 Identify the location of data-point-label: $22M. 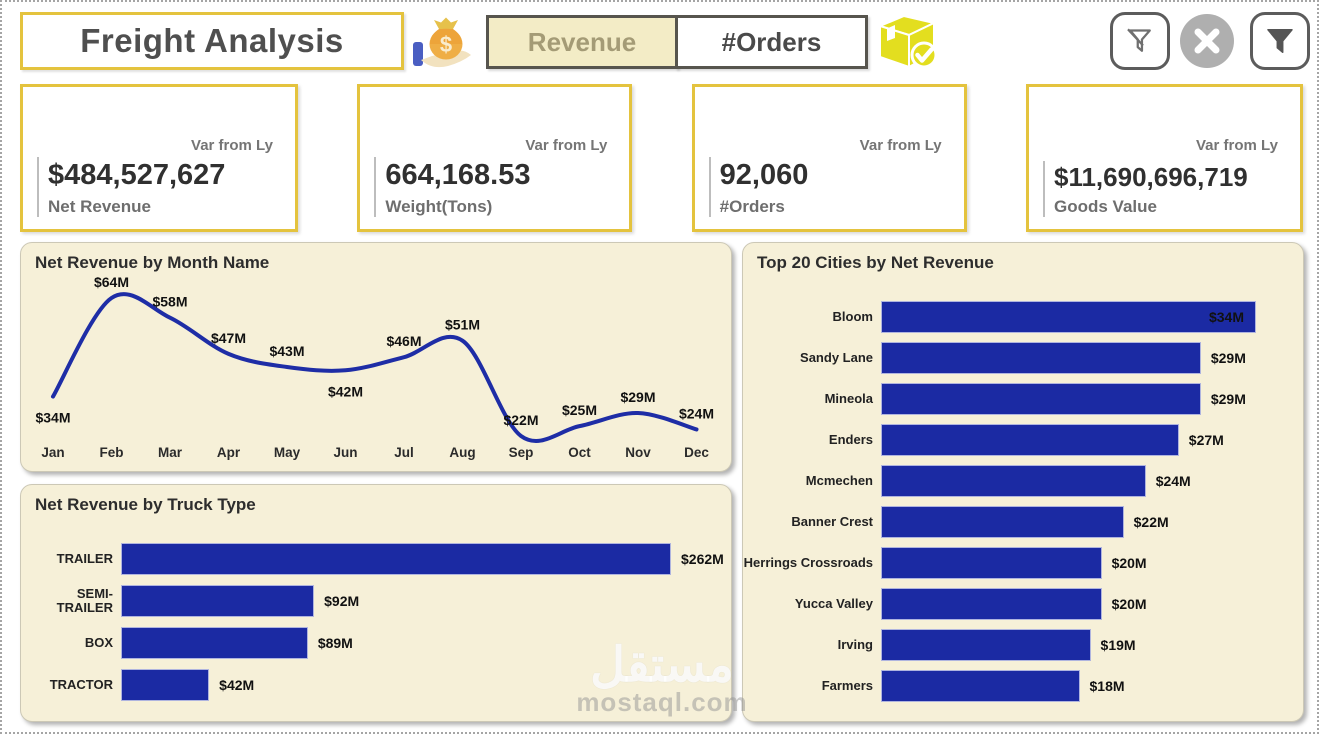
(520, 420).